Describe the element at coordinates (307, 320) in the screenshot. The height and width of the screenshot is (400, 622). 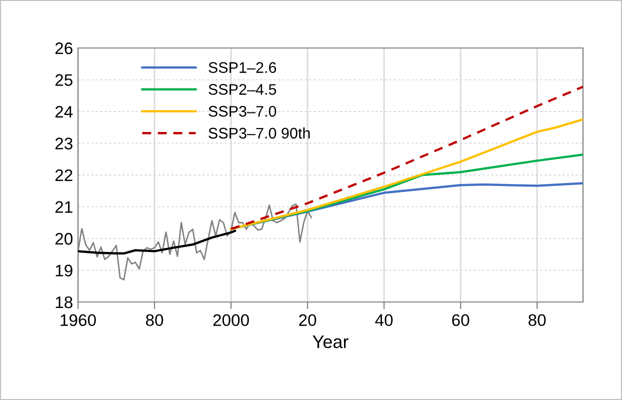
I see `x-tick-label: 20` at that location.